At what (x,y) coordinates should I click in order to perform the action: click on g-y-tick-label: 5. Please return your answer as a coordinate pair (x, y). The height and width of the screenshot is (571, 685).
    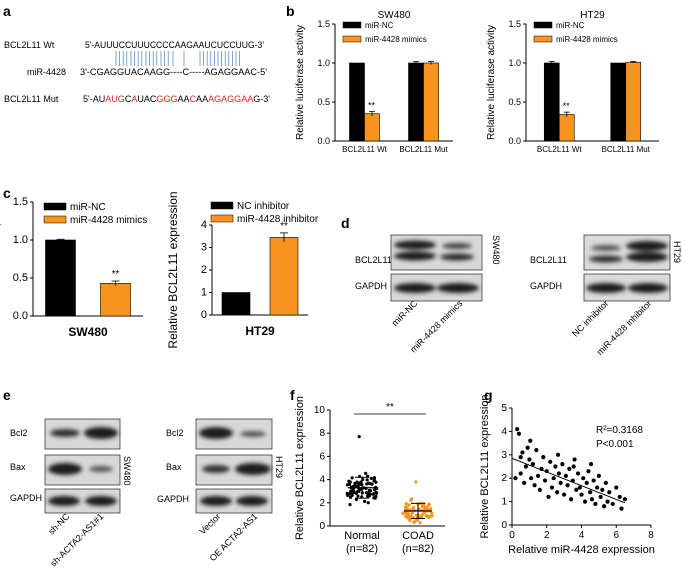
    Looking at the image, I should click on (504, 408).